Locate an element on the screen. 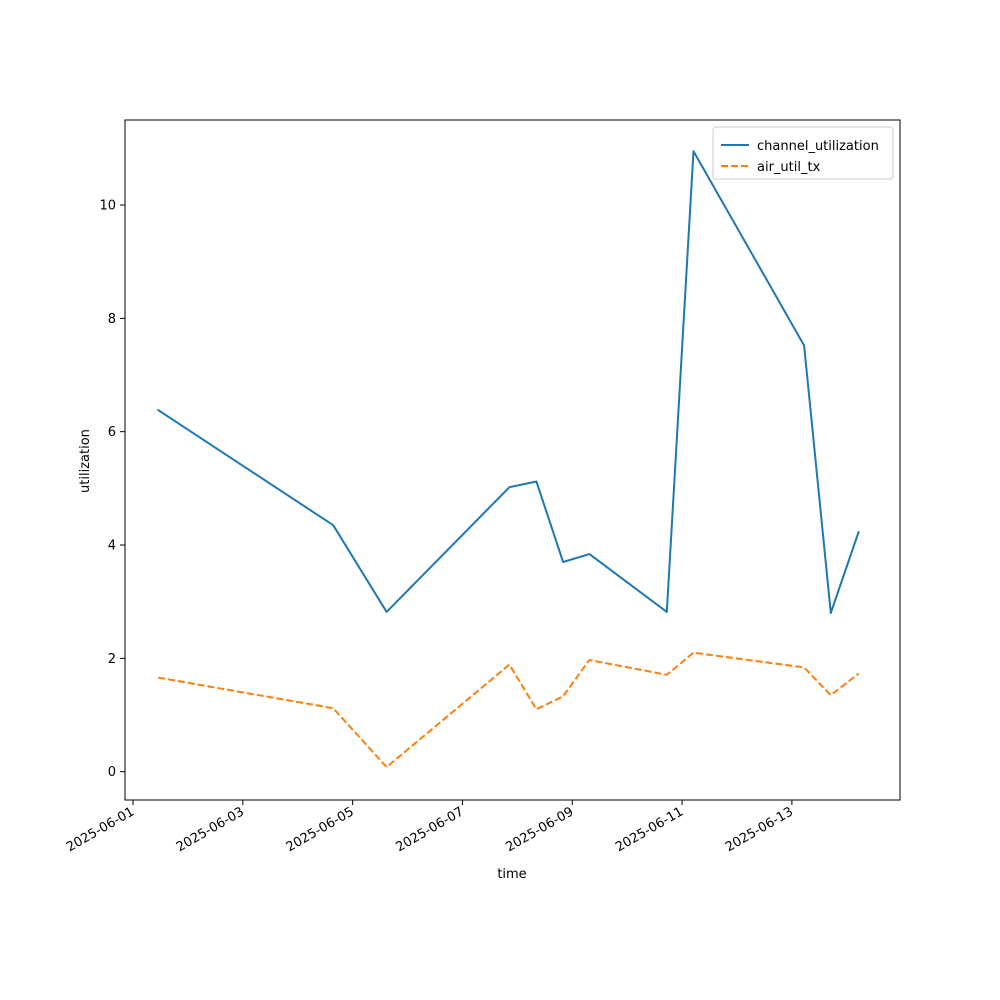 This screenshot has width=1000, height=1000. x-axis-label: time is located at coordinates (511, 874).